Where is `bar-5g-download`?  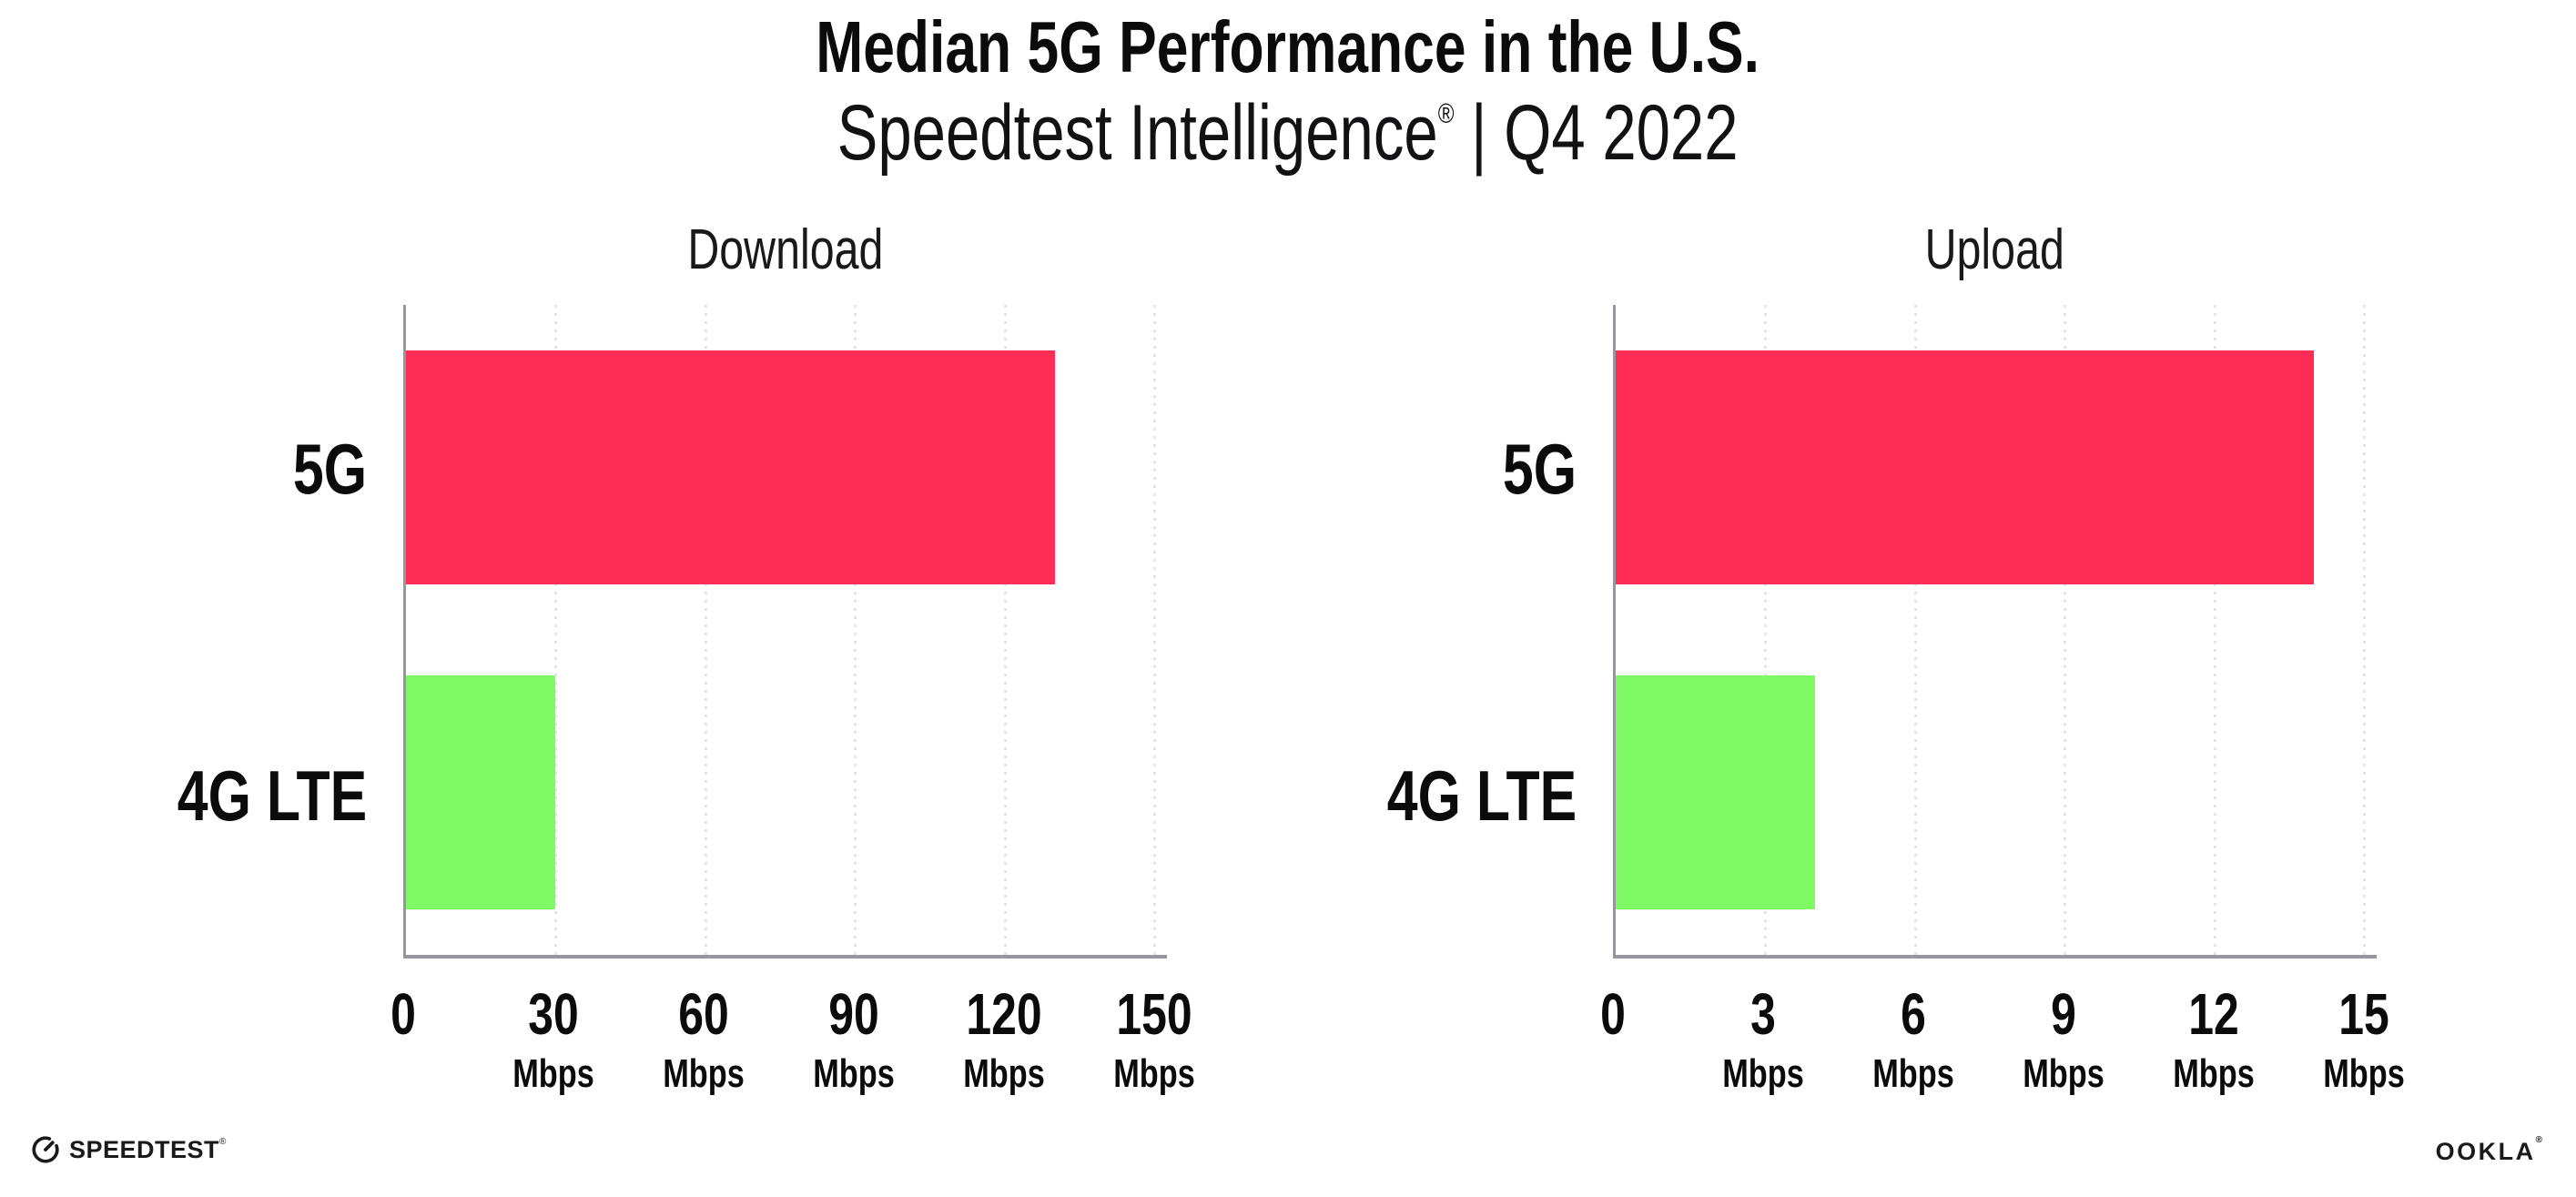
bar-5g-download is located at coordinates (730, 467).